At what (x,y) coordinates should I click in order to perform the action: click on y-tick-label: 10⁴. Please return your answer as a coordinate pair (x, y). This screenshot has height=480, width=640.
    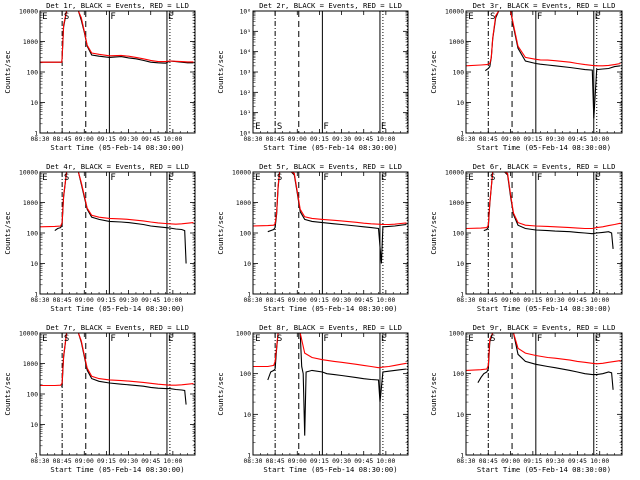
    Looking at the image, I should click on (245, 52).